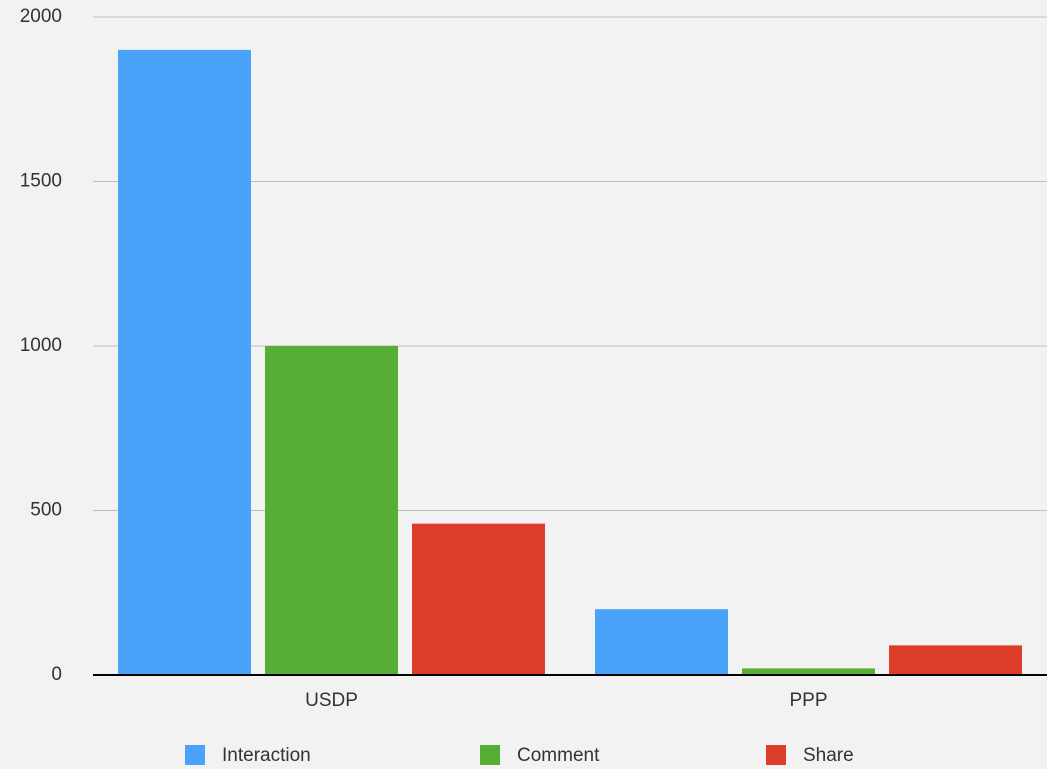  I want to click on legend-label: Comment, so click(558, 755).